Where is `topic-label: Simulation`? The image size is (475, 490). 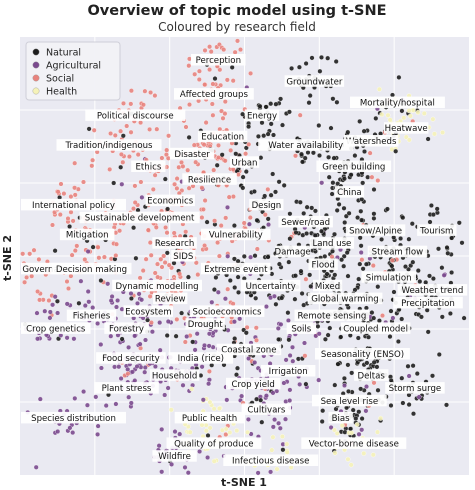 topic-label: Simulation is located at coordinates (388, 277).